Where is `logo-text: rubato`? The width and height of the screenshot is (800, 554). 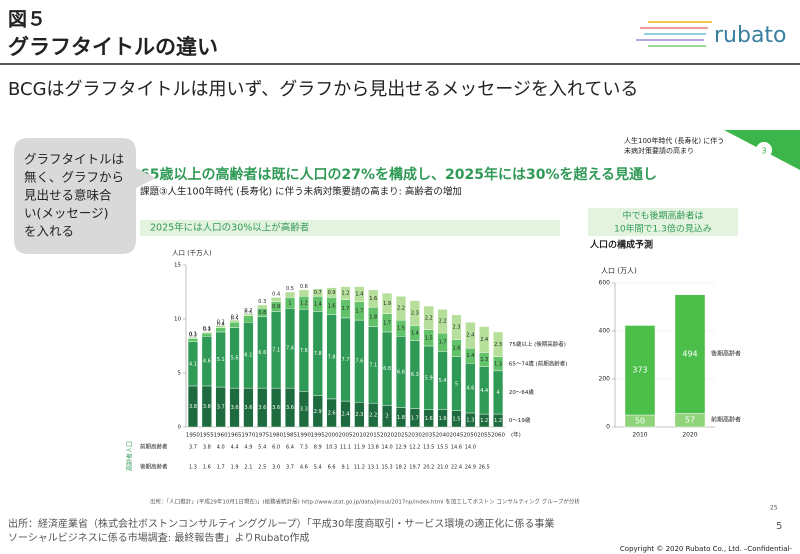
logo-text: rubato is located at coordinates (750, 35).